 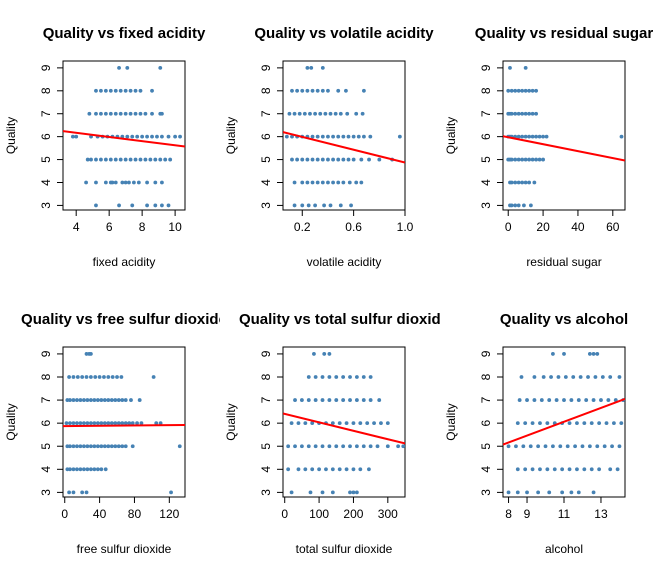 I want to click on x-tick-label: 13, so click(x=601, y=514).